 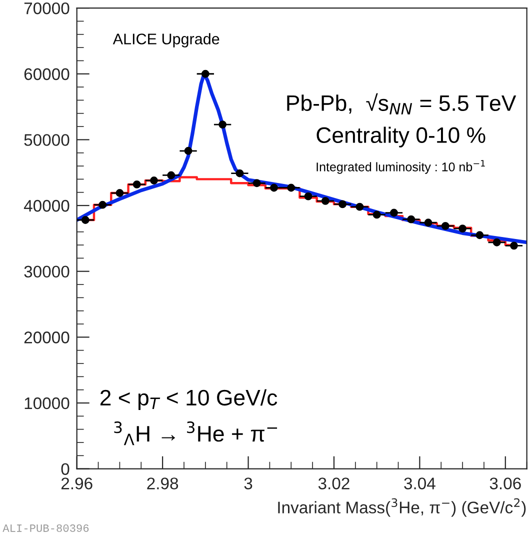 What do you see at coordinates (47, 74) in the screenshot?
I see `y-tick-label: 60000` at bounding box center [47, 74].